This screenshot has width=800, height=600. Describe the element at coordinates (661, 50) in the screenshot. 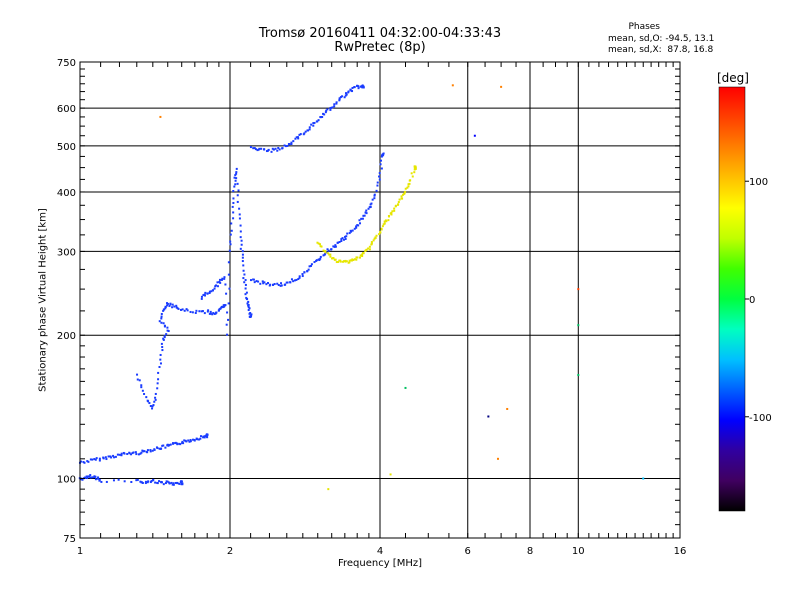

I see `phase-stats-x: mean, sd,X: 87.8, 16.8` at that location.